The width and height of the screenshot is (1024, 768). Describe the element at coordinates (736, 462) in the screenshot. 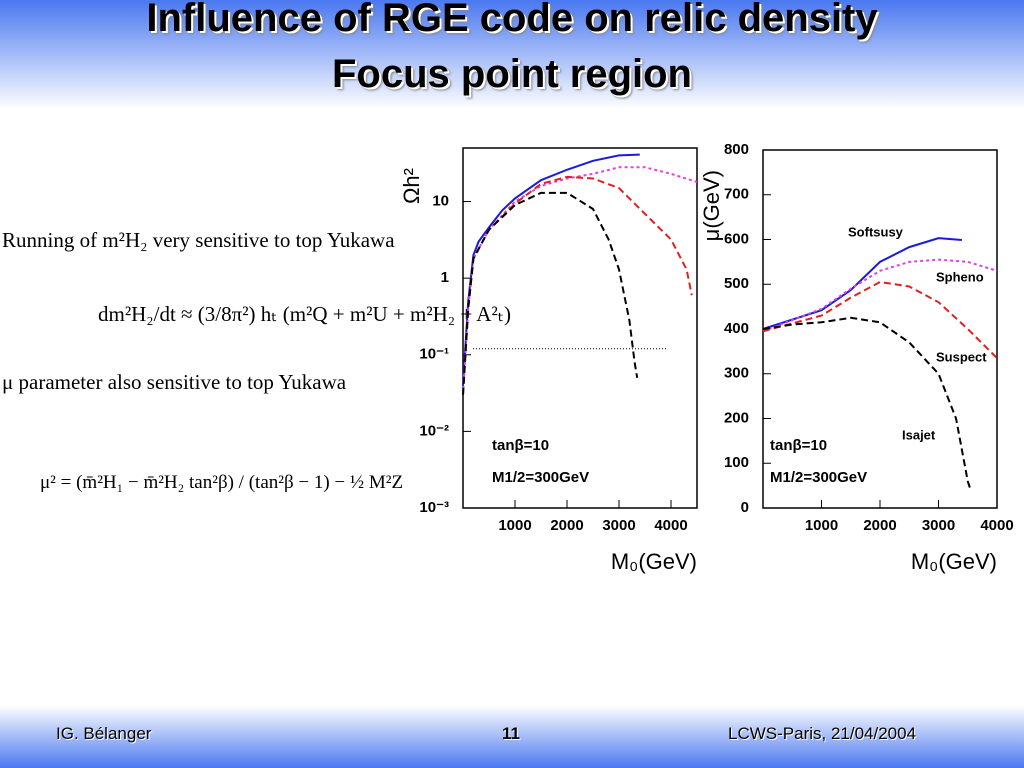

I see `y-tick-label: 100` at that location.